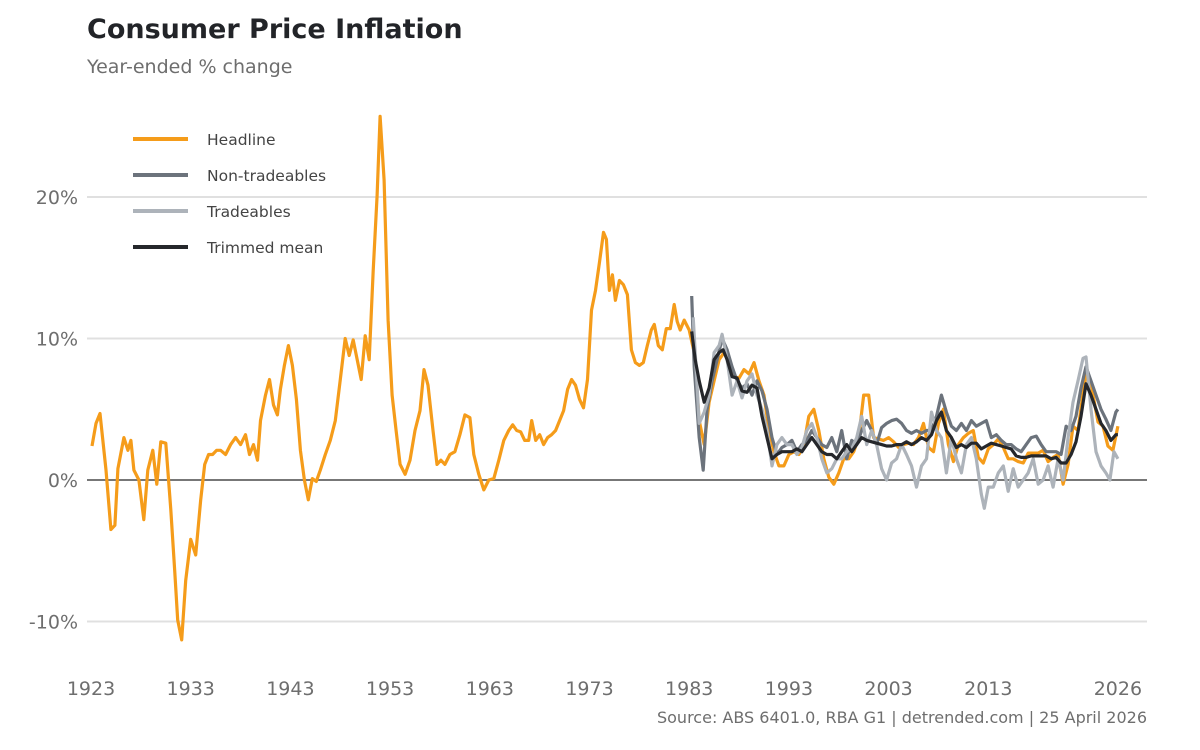 The height and width of the screenshot is (750, 1200). I want to click on x-tick-label: 2026, so click(1118, 689).